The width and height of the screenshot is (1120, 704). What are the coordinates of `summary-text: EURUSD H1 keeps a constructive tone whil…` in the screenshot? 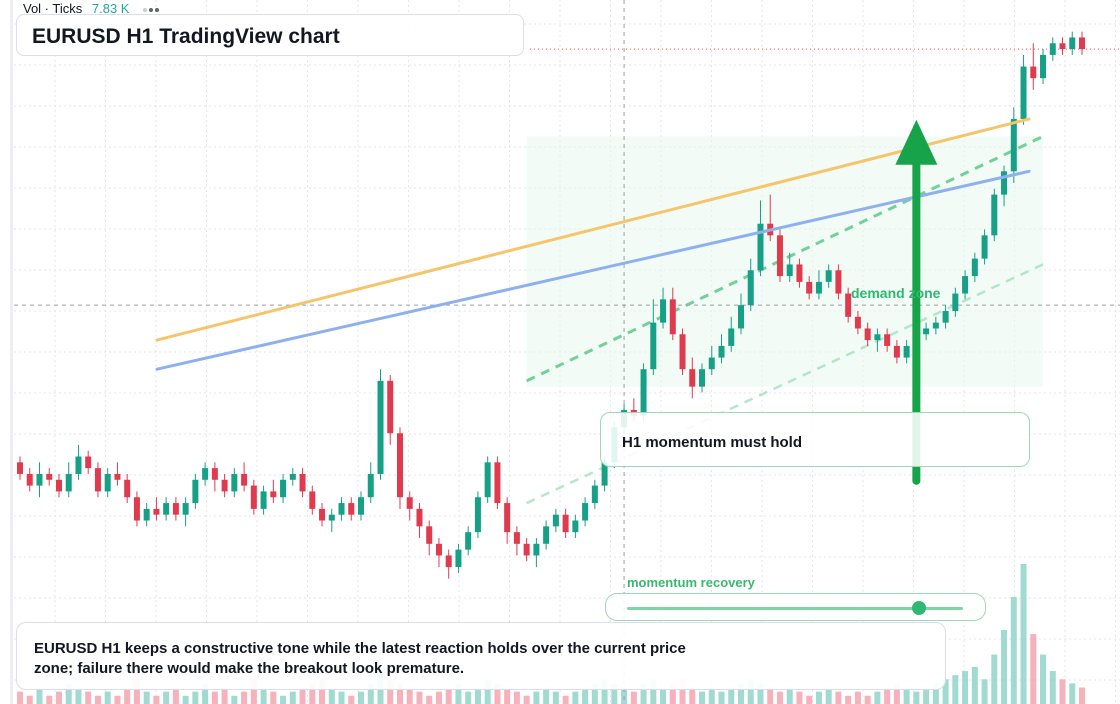 It's located at (360, 658).